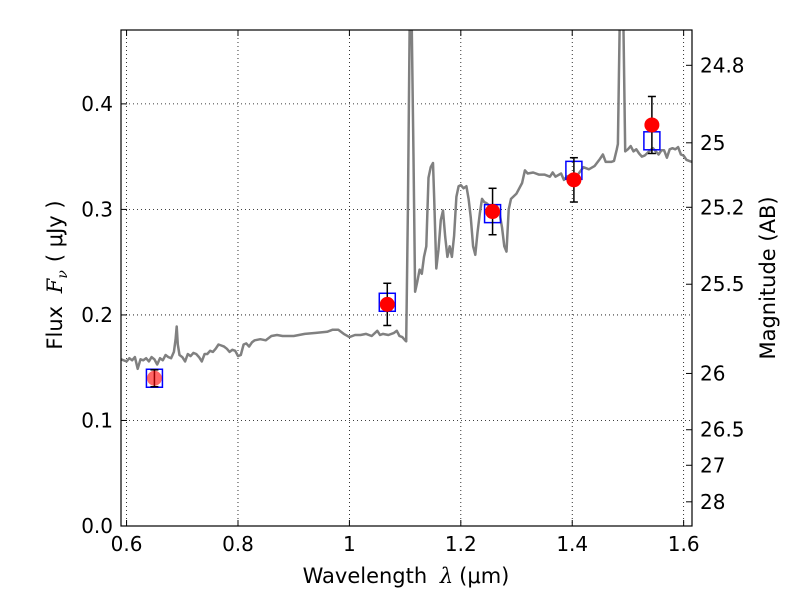 The width and height of the screenshot is (800, 600). Describe the element at coordinates (768, 277) in the screenshot. I see `y2-axis-title: Magnitude (AB)` at that location.